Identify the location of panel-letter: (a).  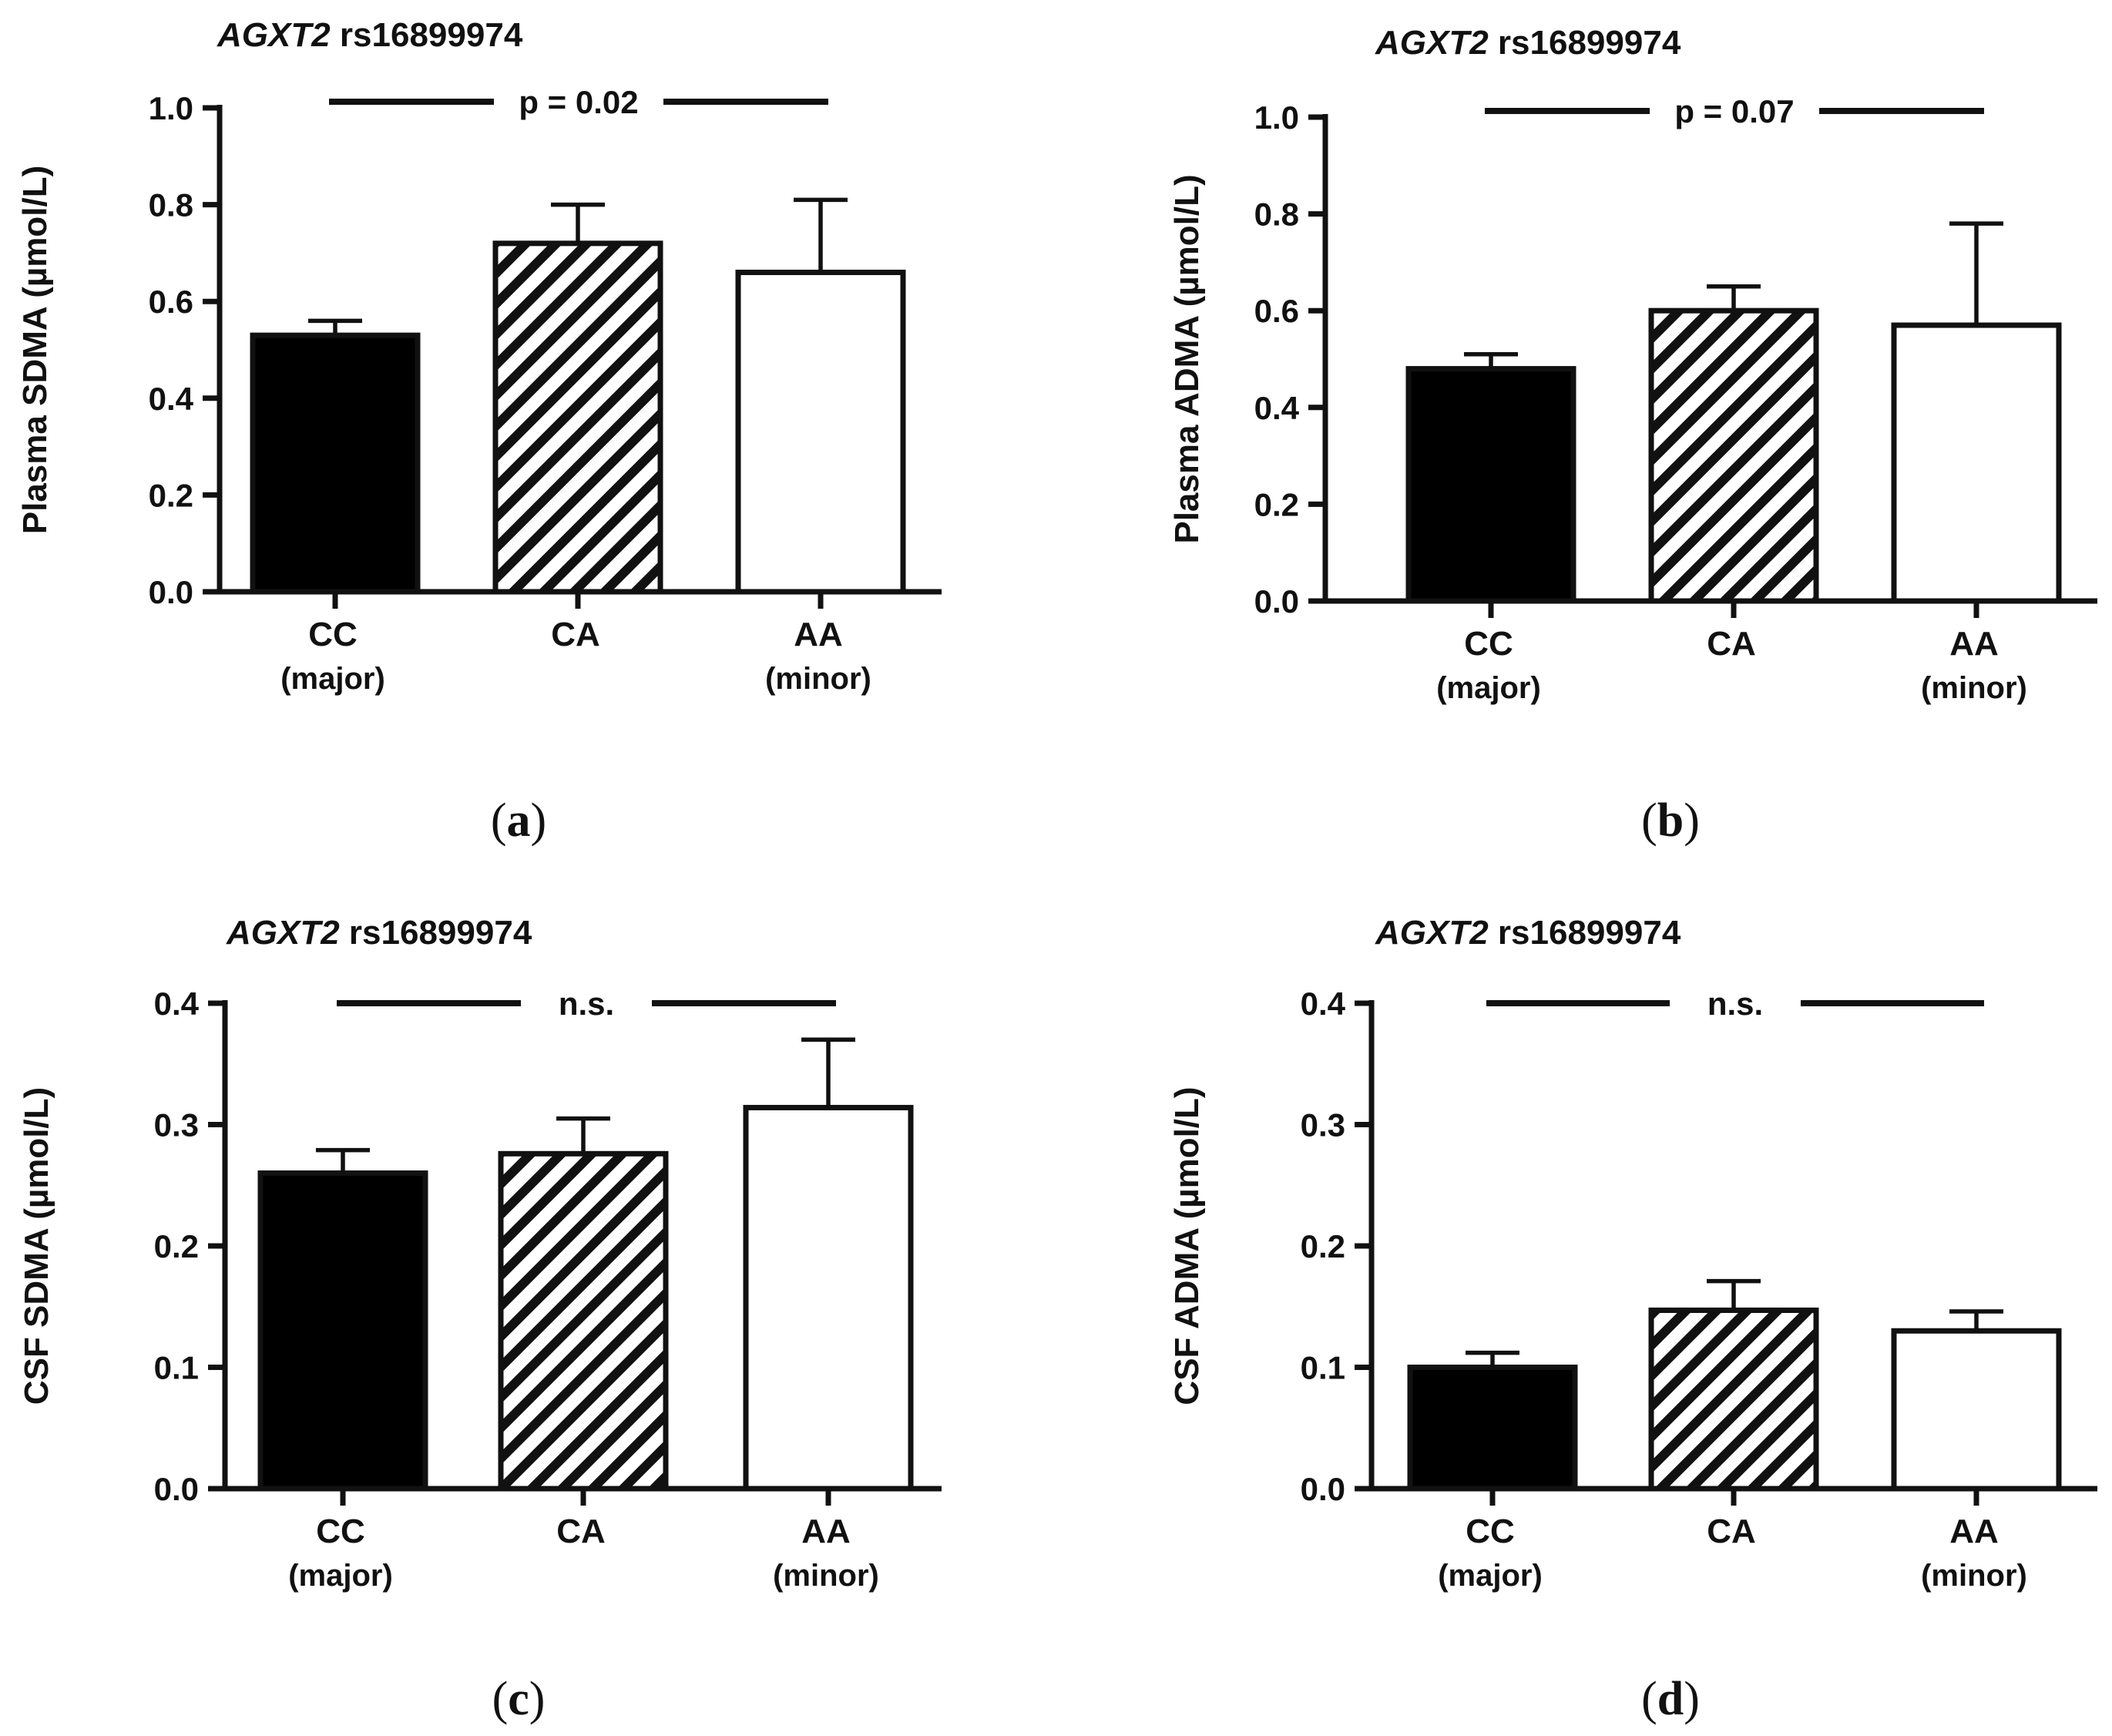
(518, 821).